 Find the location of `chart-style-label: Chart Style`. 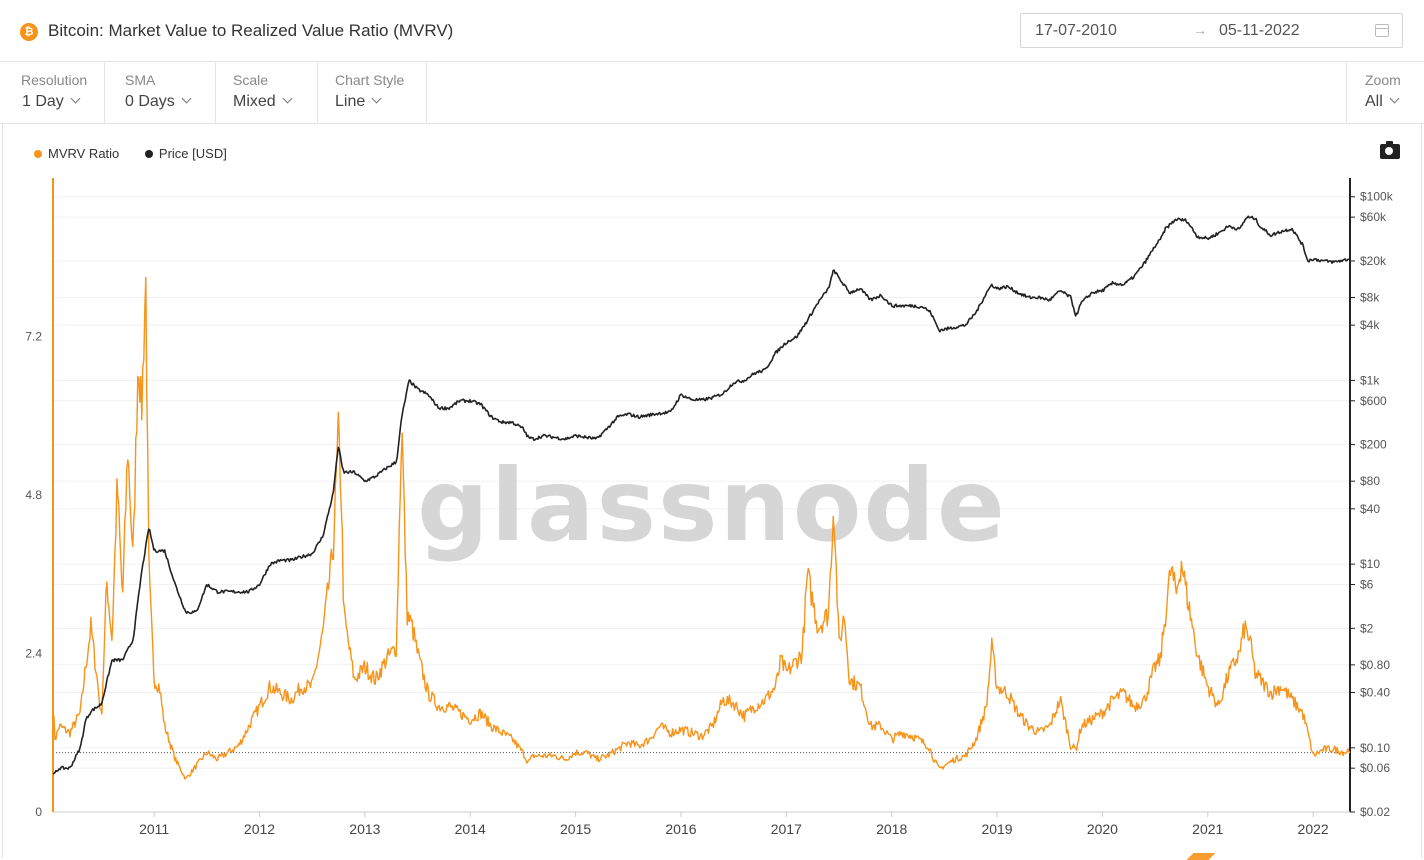

chart-style-label: Chart Style is located at coordinates (370, 80).